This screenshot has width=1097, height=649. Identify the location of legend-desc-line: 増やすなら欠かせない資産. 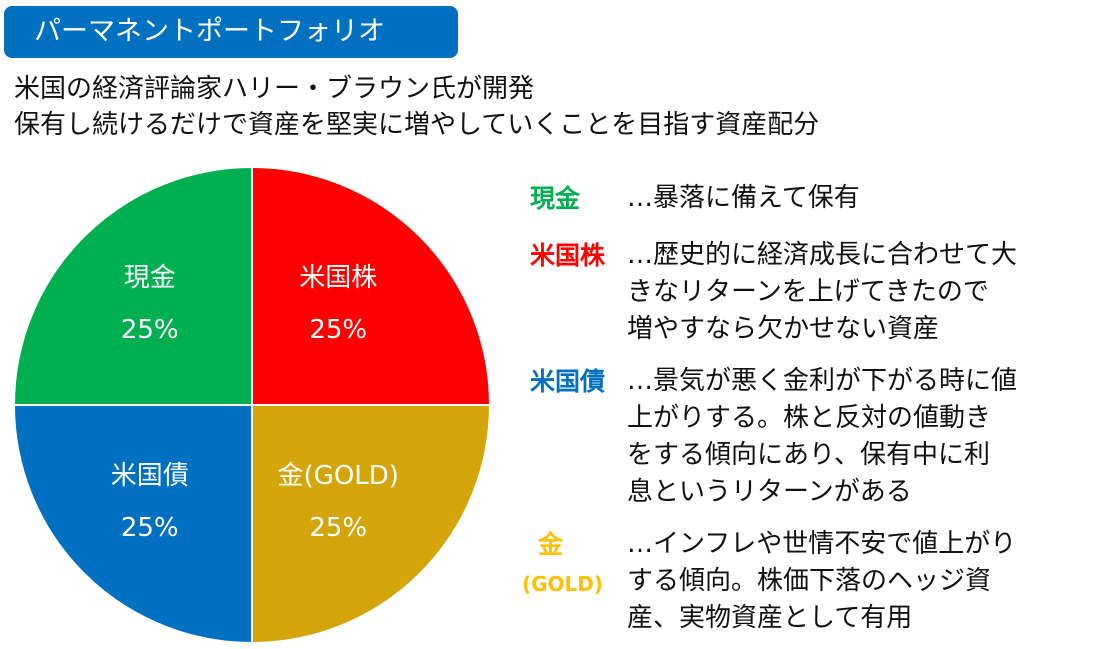
(783, 329).